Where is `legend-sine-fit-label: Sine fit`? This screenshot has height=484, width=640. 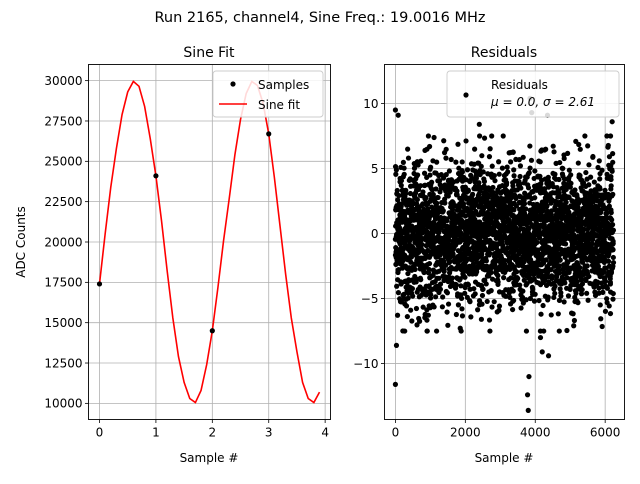 legend-sine-fit-label: Sine fit is located at coordinates (279, 105).